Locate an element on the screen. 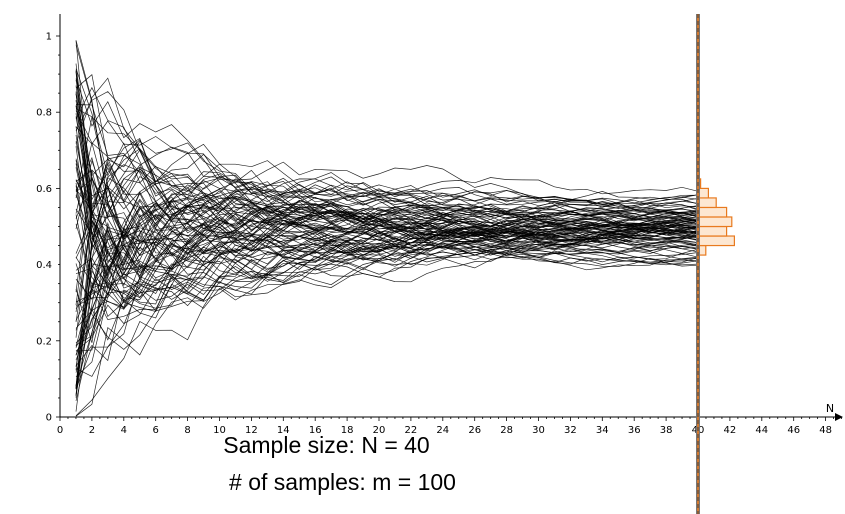 This screenshot has height=514, width=845. x-tick-label: 46 is located at coordinates (793, 430).